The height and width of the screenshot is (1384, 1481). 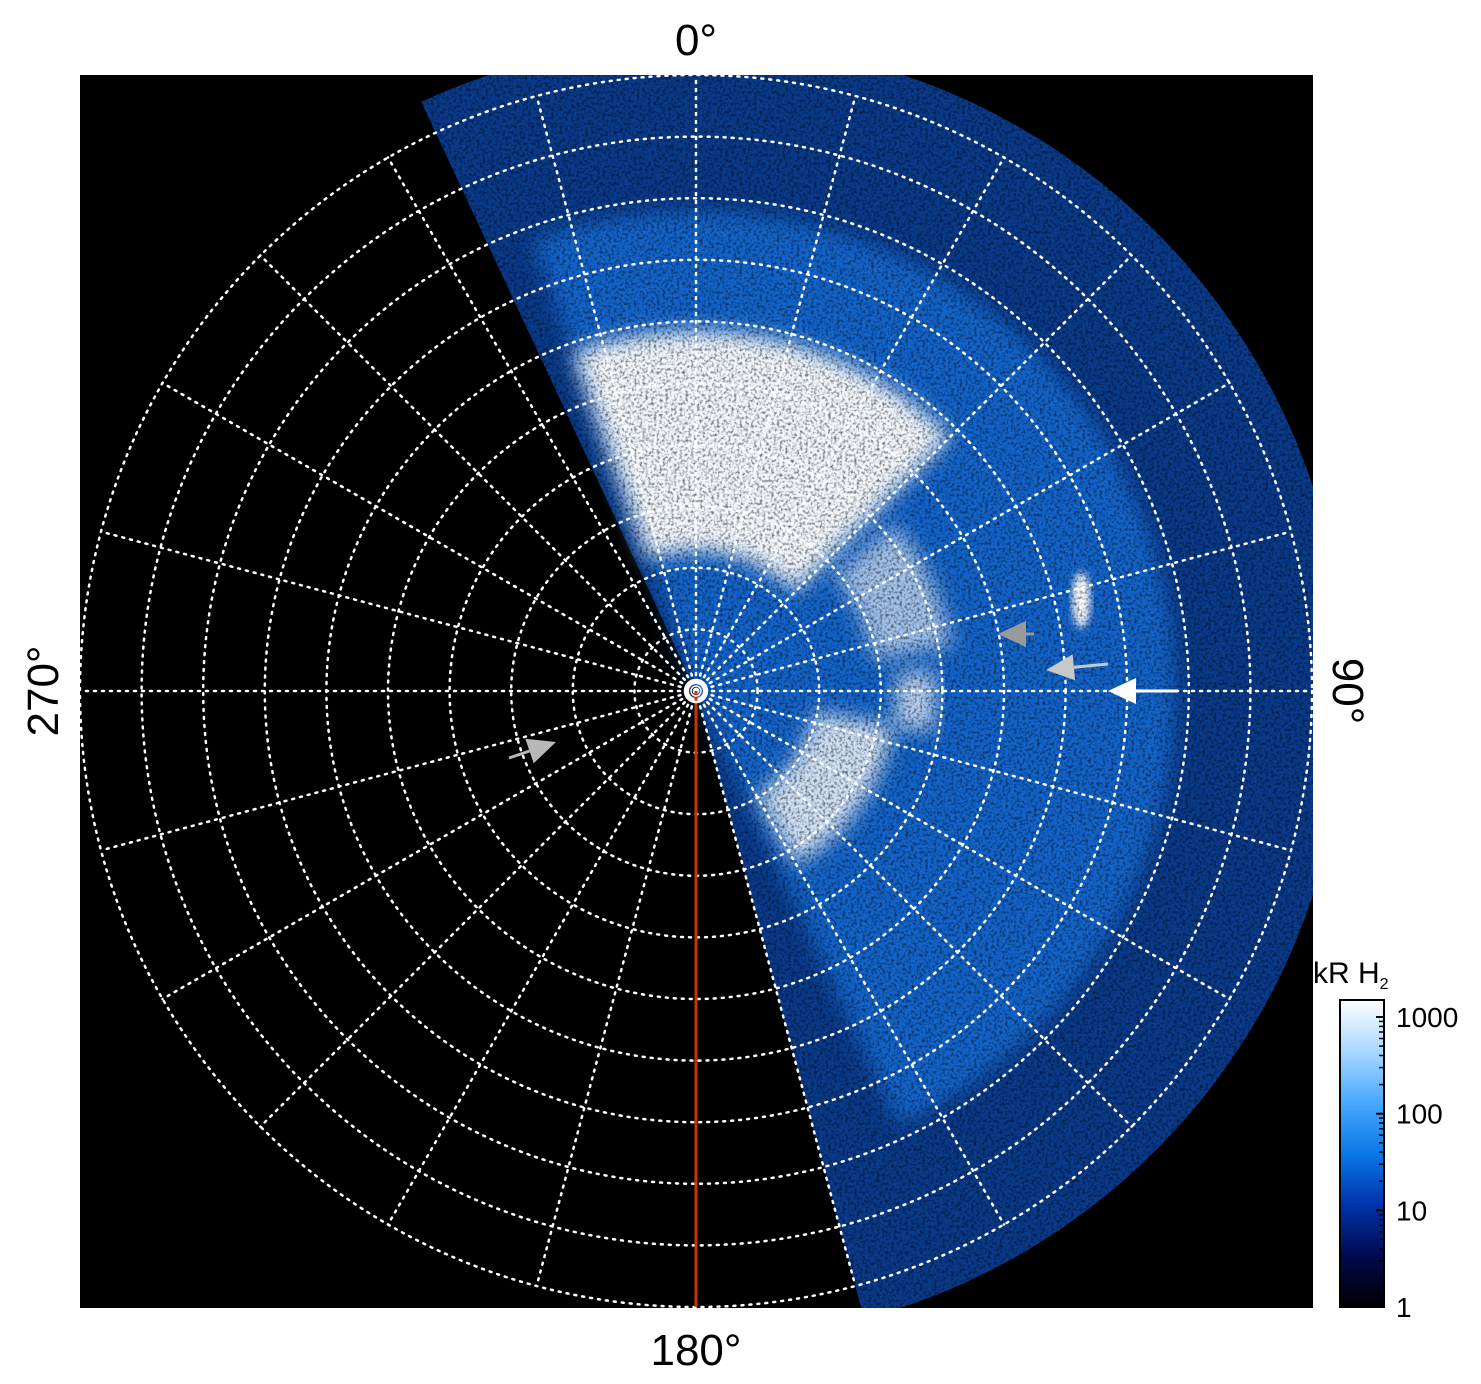 I want to click on colorbar-title-subscript: 2, so click(x=1384, y=984).